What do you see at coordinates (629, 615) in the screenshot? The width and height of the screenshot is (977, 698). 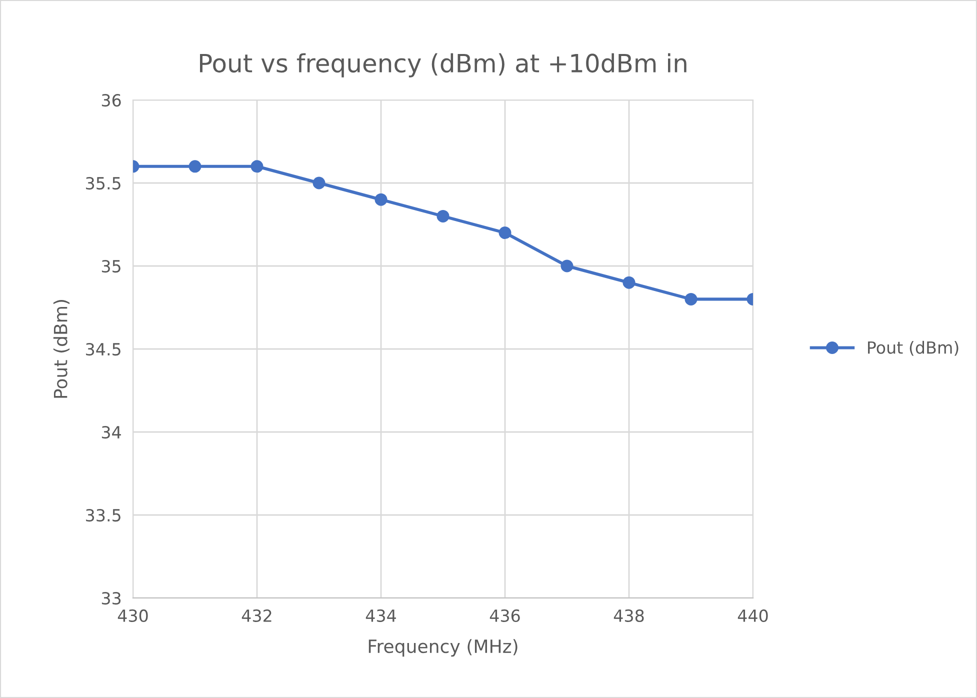 I see `x-tick-label: 438` at bounding box center [629, 615].